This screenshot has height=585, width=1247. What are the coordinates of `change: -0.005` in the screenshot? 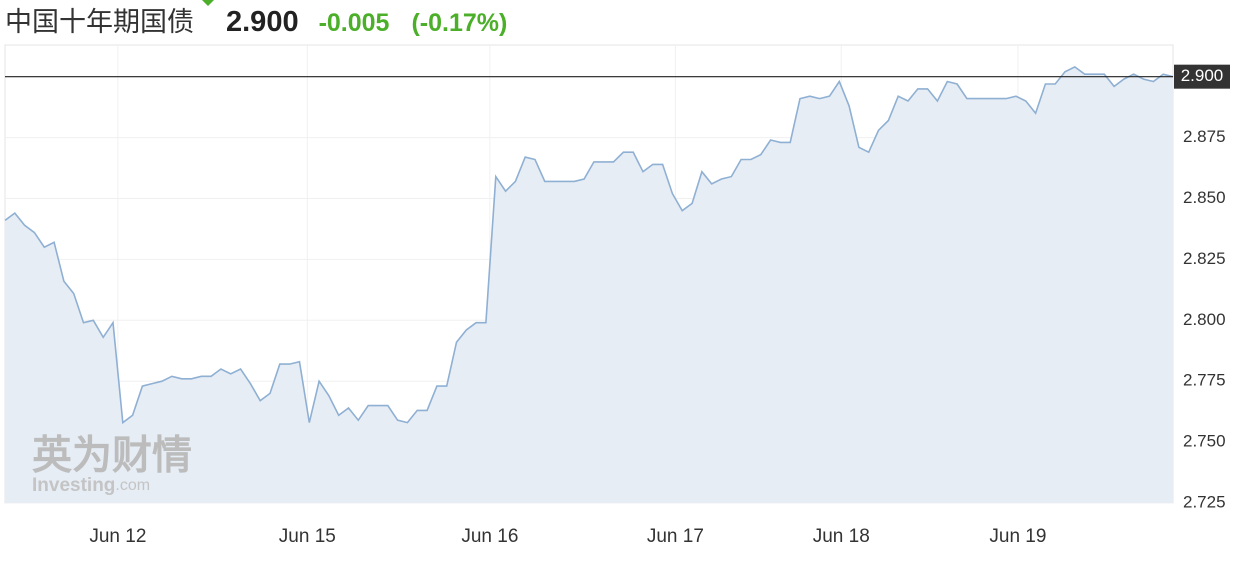 It's located at (354, 23).